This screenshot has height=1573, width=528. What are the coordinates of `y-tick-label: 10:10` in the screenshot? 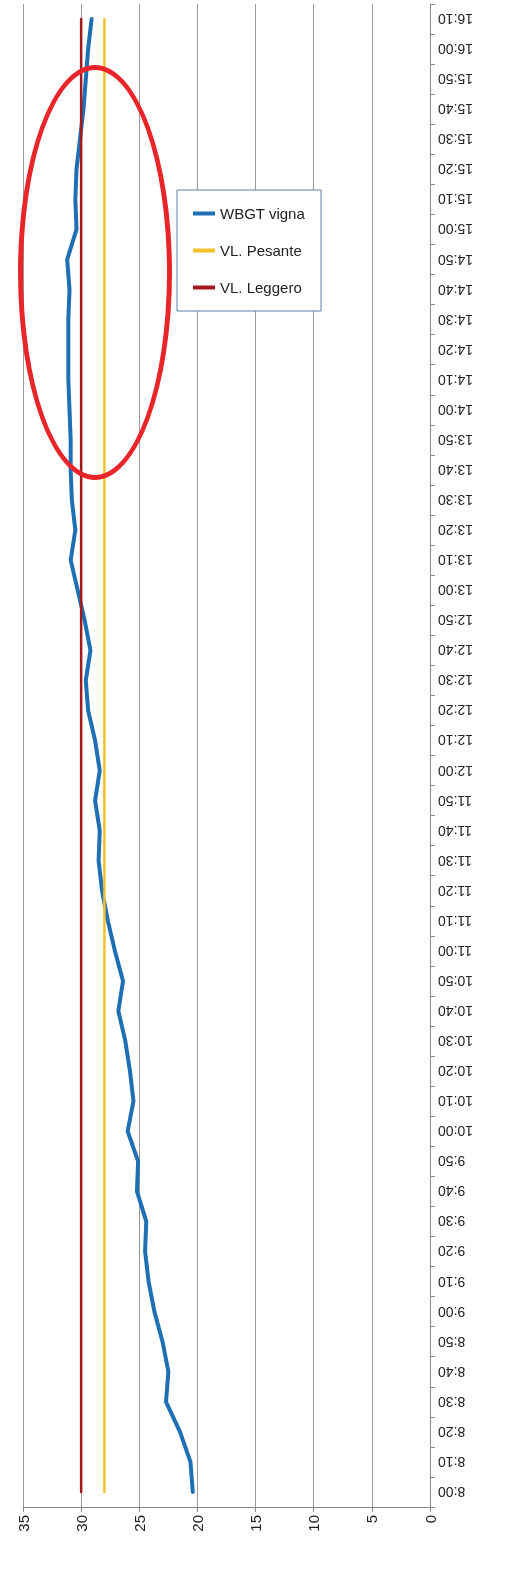 It's located at (455, 1101).